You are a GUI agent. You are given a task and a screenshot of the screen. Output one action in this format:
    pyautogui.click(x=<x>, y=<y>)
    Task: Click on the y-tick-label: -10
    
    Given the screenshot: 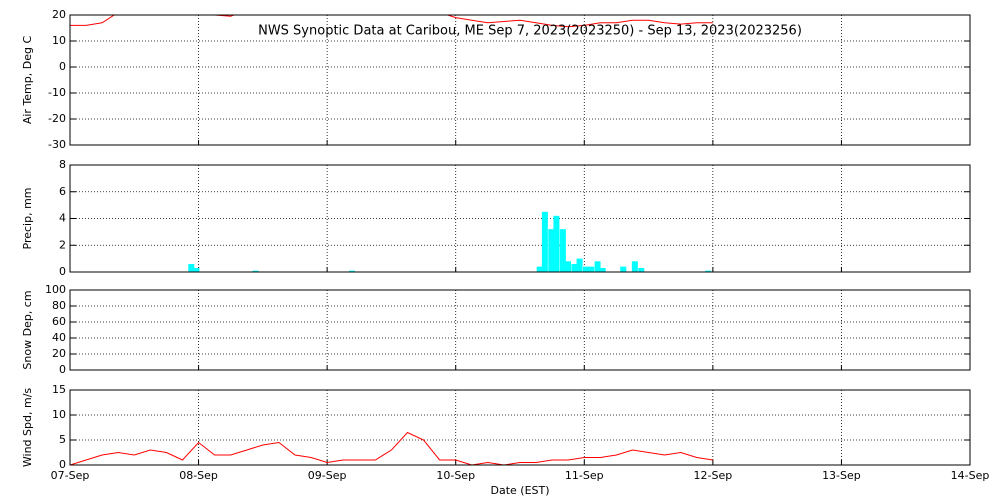 What is the action you would take?
    pyautogui.click(x=57, y=92)
    